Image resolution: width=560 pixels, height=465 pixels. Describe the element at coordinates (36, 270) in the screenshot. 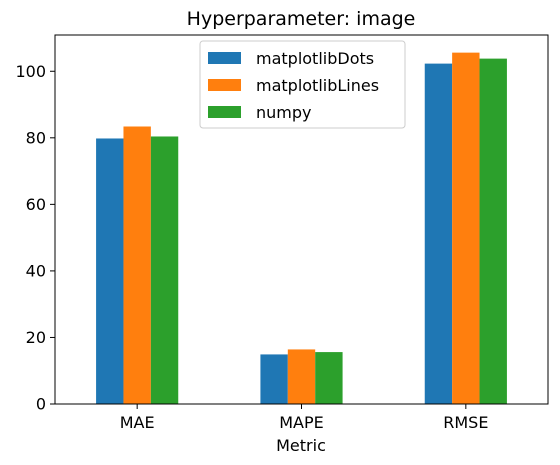

I see `y-tick-label: 40` at that location.